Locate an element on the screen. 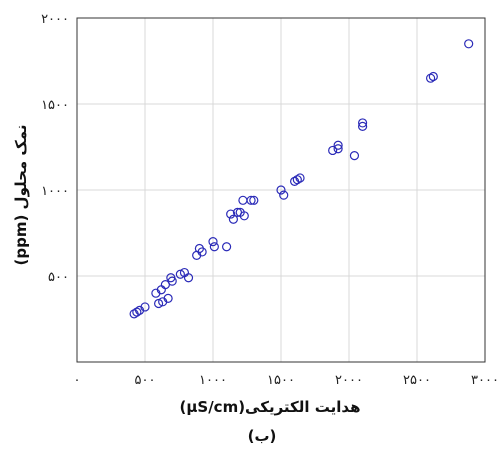 The height and width of the screenshot is (449, 502). y-tick-labels: ۵۰۰ ۱۰۰۰ ۱۵۰۰ ۲۰۰۰ is located at coordinates (55, 148).